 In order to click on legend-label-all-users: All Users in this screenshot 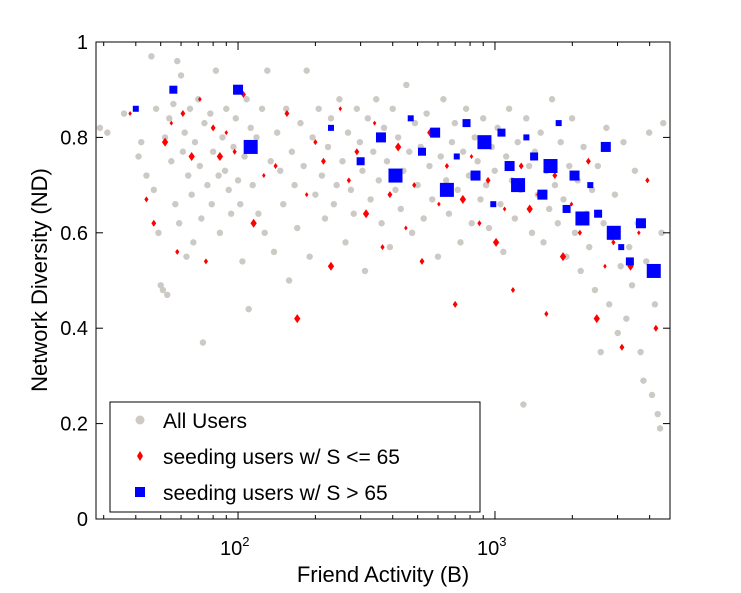, I will do `click(205, 421)`.